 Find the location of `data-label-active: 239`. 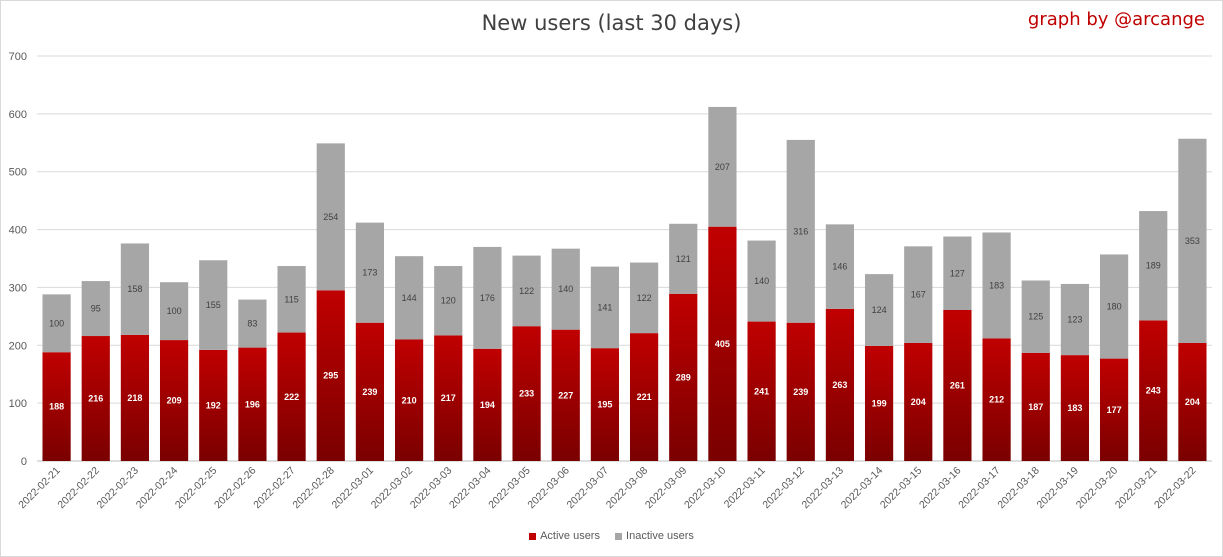

data-label-active: 239 is located at coordinates (369, 392).